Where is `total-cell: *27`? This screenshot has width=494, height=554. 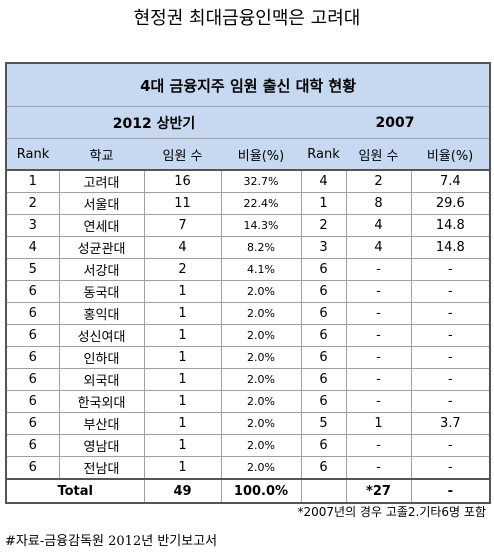
total-cell: *27 is located at coordinates (378, 491).